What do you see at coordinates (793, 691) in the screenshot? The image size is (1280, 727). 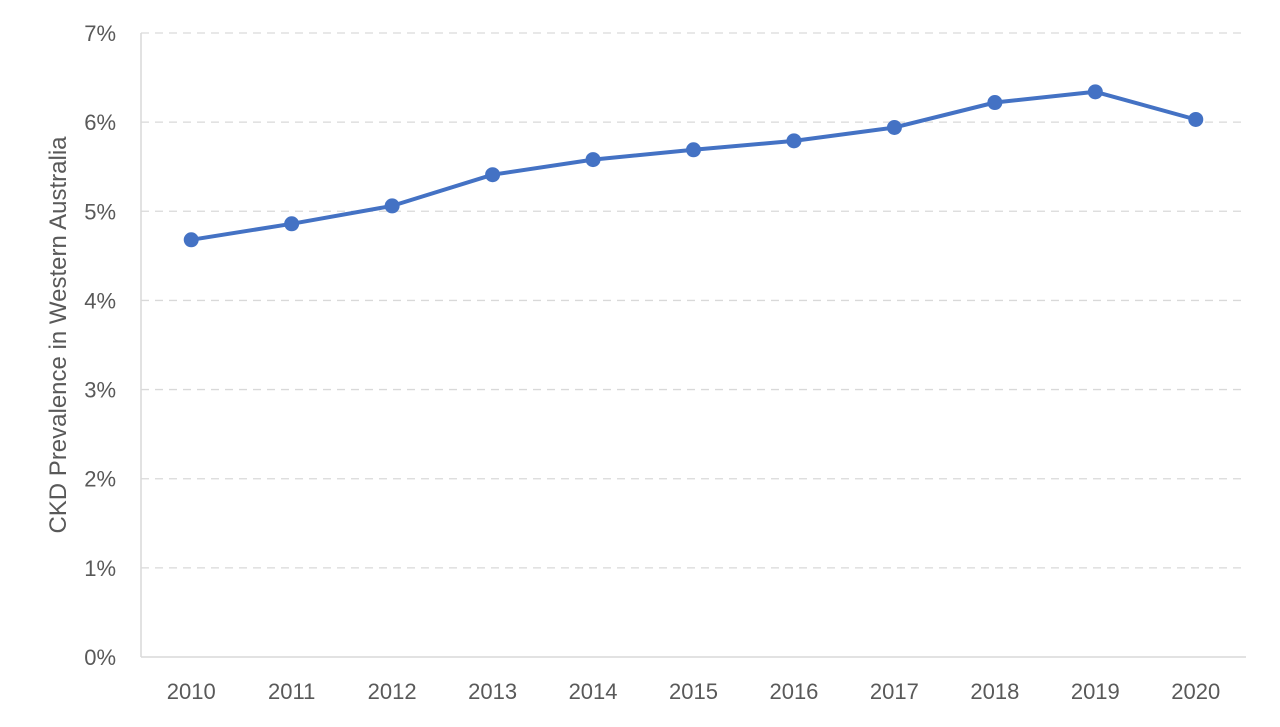 I see `x-tick-label: 2016` at bounding box center [793, 691].